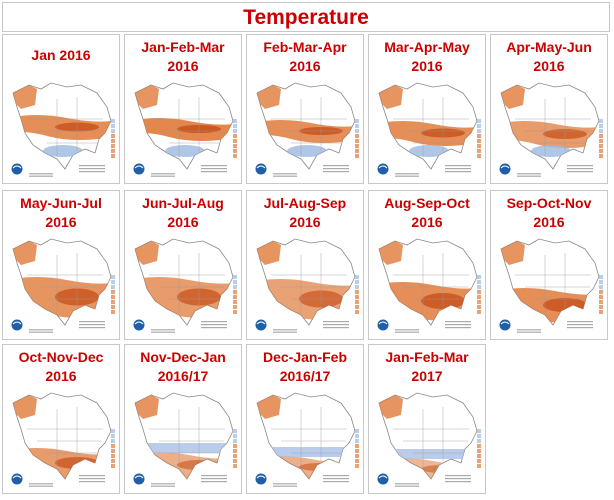 The height and width of the screenshot is (500, 614). Describe the element at coordinates (305, 419) in the screenshot. I see `map-panel: Dec-Jan-Feb 2016/17` at that location.